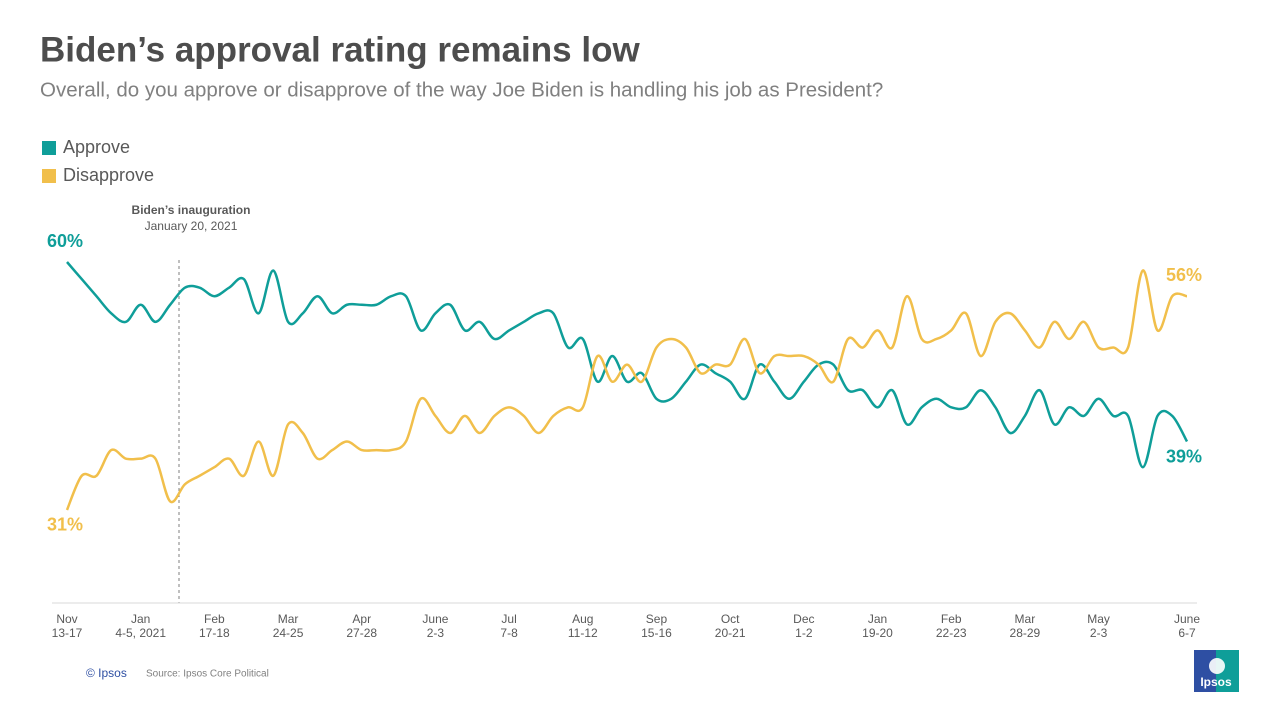 Image resolution: width=1280 pixels, height=720 pixels. I want to click on data-label: 31%, so click(65, 525).